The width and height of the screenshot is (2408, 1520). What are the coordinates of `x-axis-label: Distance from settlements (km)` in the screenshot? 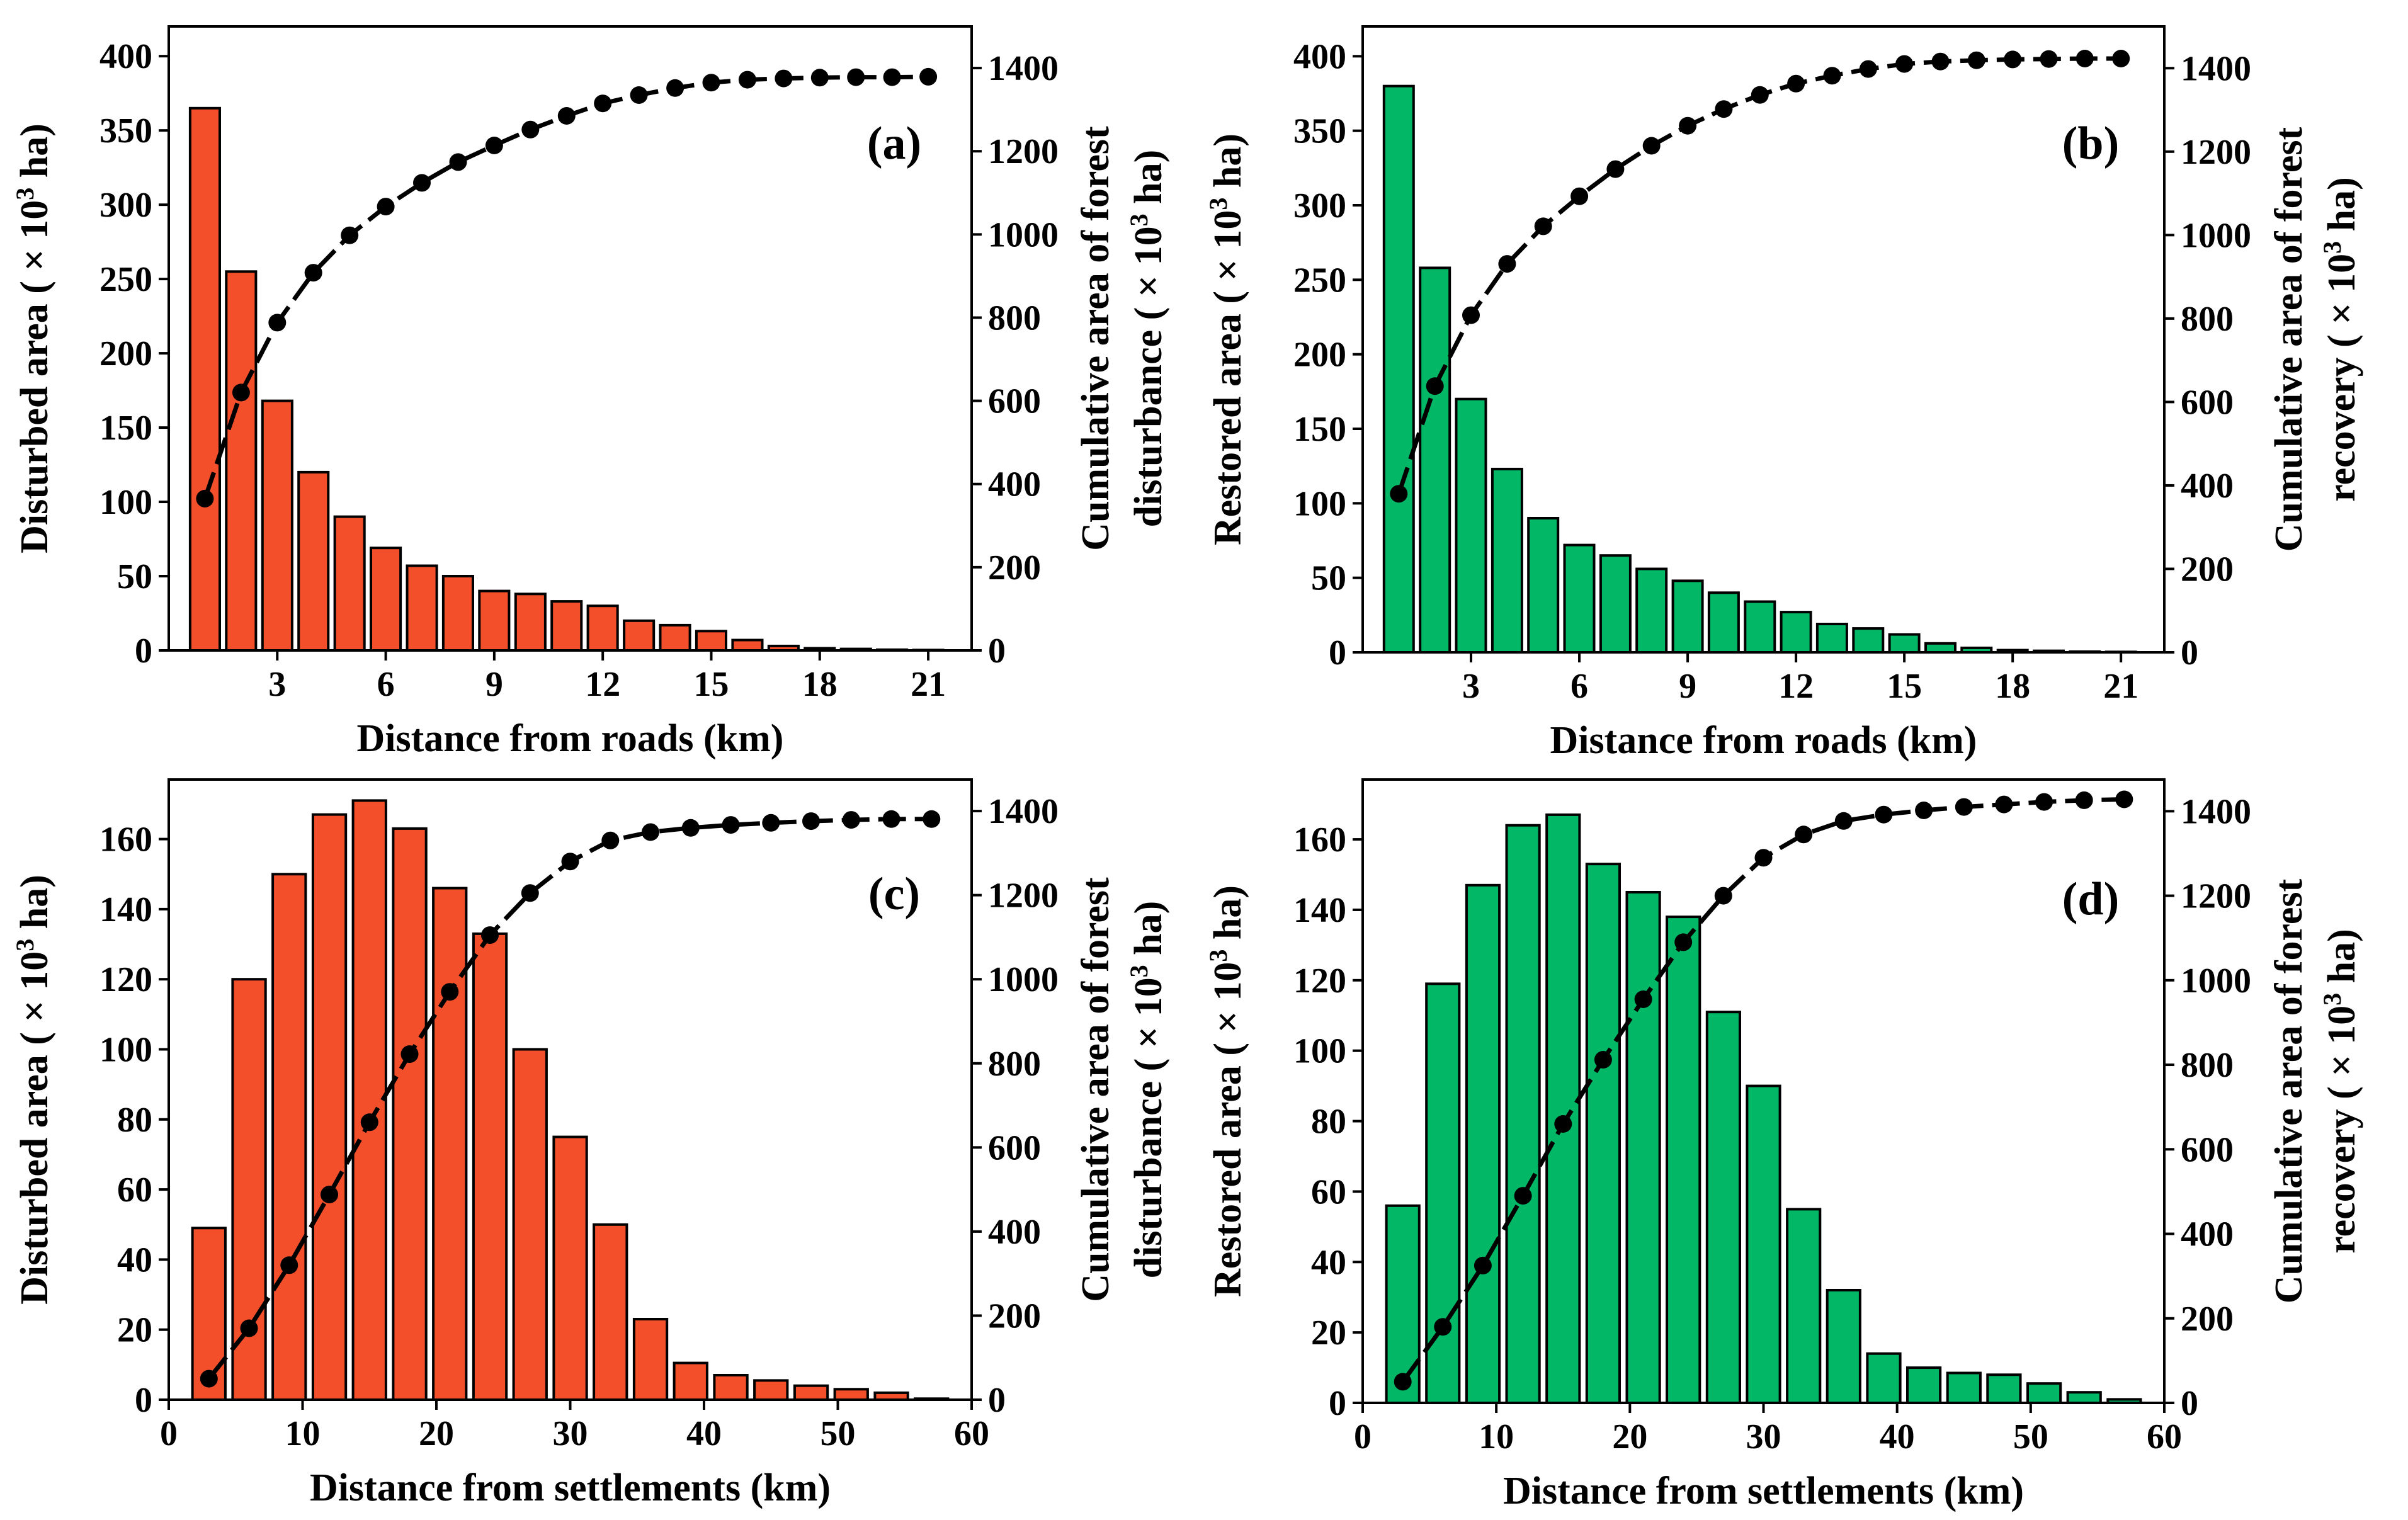 It's located at (570, 1488).